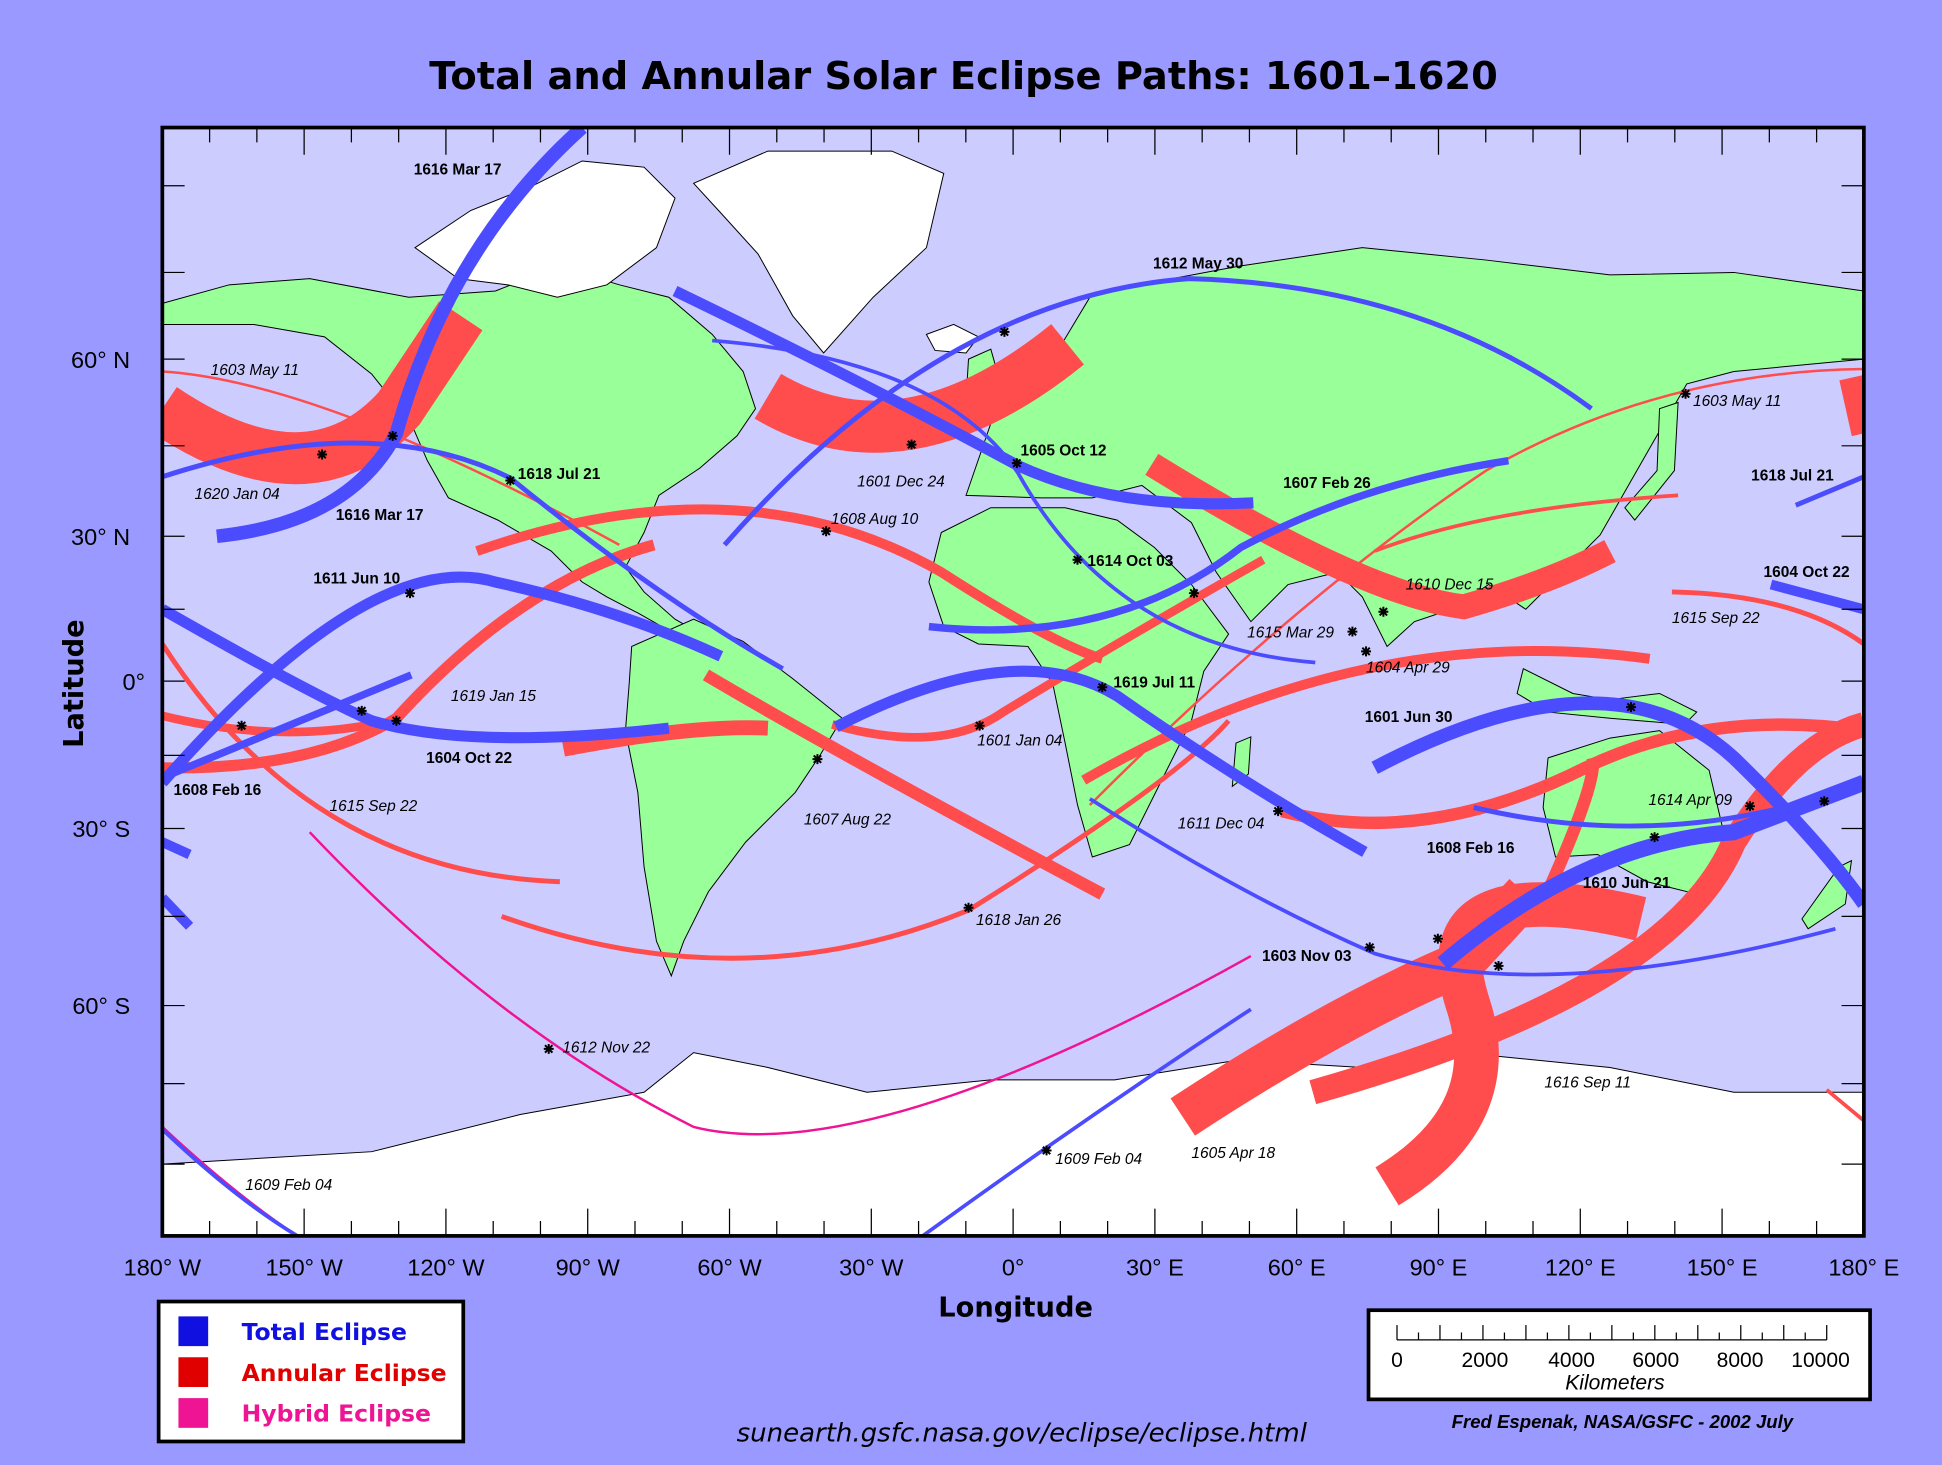 This screenshot has height=1465, width=1942. Describe the element at coordinates (494, 696) in the screenshot. I see `label-1619-jan-15: 1619 Jan 15` at that location.